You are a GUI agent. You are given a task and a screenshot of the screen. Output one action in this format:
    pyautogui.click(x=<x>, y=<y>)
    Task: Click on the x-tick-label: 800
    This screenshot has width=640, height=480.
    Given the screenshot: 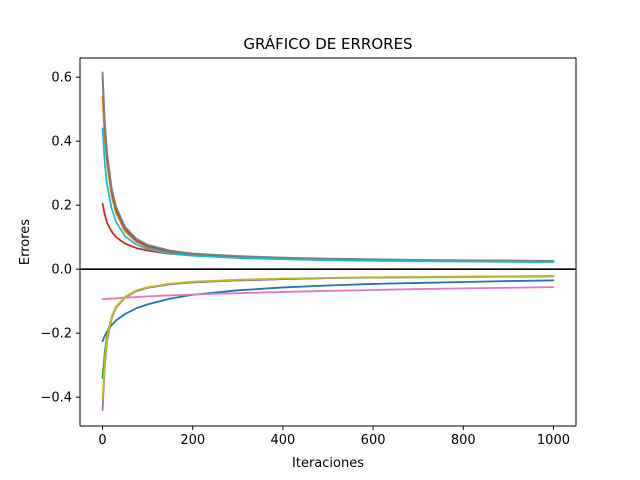 What is the action you would take?
    pyautogui.click(x=463, y=440)
    